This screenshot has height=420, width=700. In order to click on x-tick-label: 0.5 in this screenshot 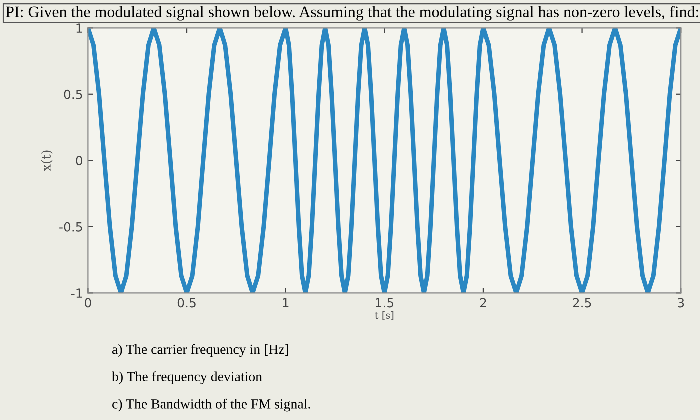, I will do `click(187, 303)`.